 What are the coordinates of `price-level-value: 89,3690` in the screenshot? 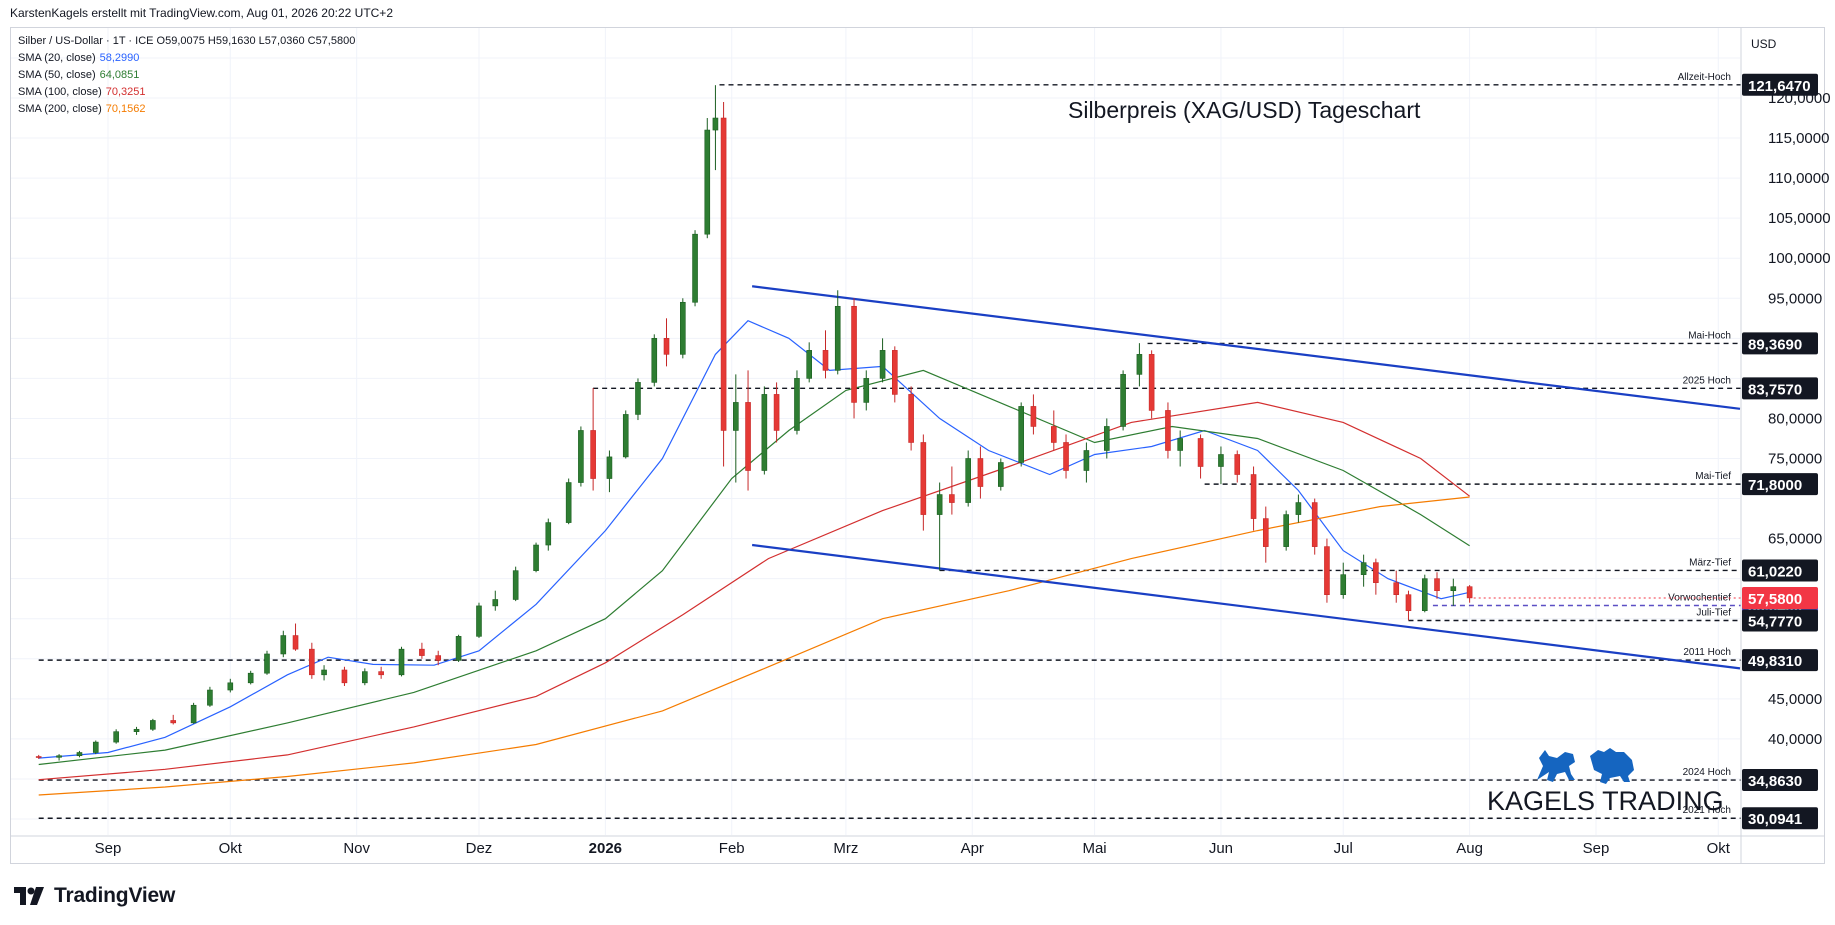 It's located at (1775, 344).